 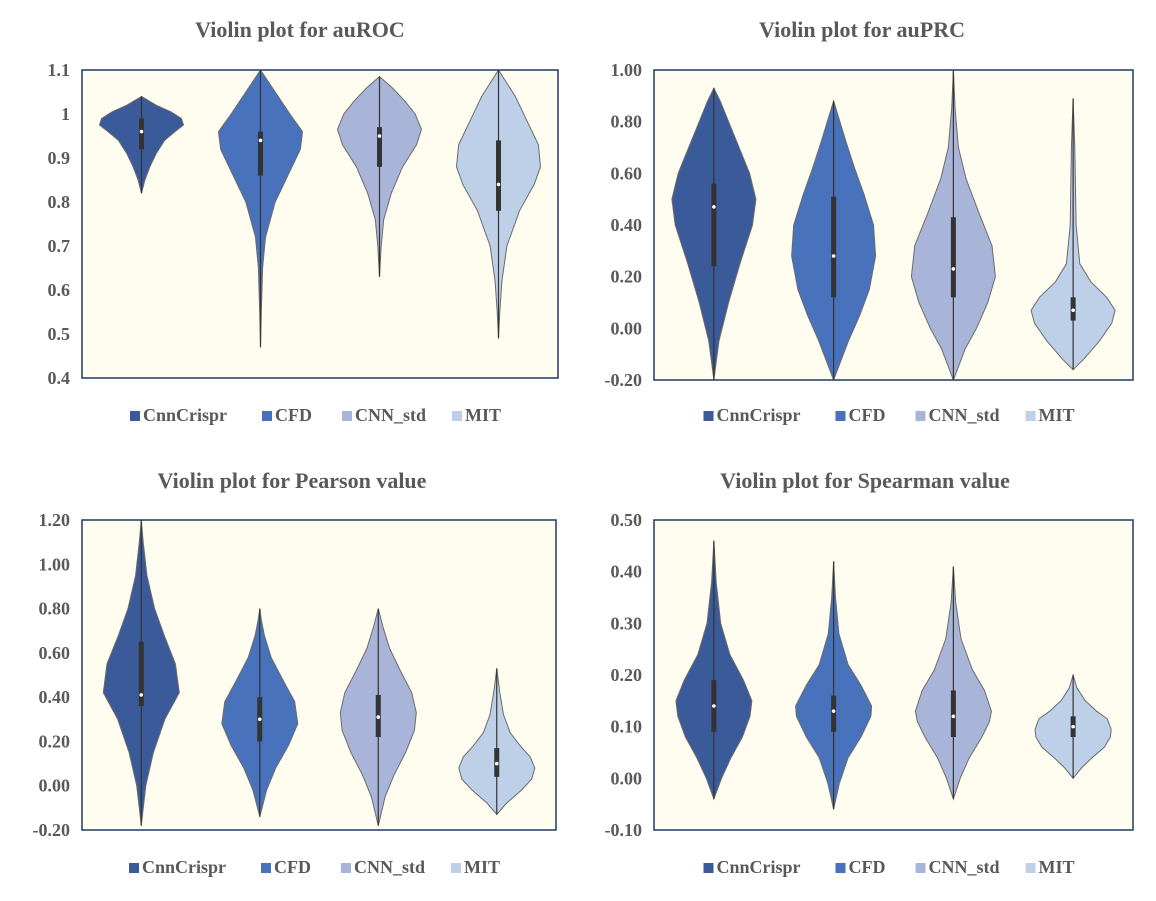 I want to click on chart-title: Violin plot for auPRC, so click(x=862, y=29).